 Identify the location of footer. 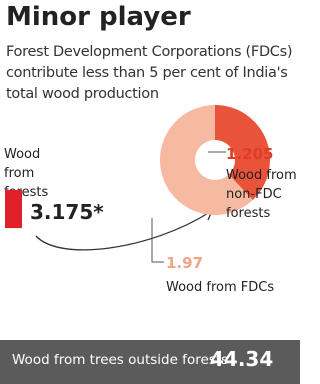
(150, 362).